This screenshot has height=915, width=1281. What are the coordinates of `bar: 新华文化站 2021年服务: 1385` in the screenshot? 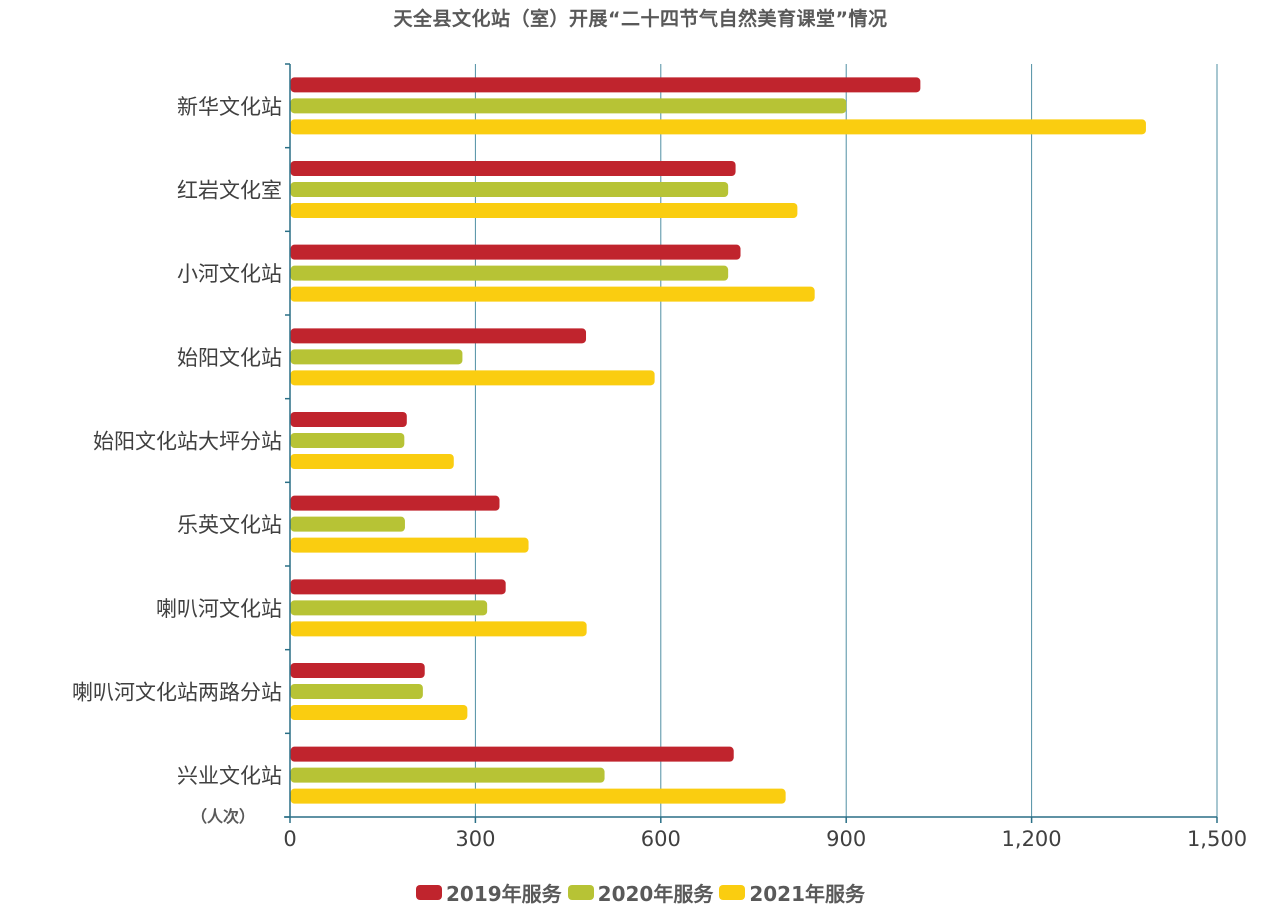 It's located at (718, 127).